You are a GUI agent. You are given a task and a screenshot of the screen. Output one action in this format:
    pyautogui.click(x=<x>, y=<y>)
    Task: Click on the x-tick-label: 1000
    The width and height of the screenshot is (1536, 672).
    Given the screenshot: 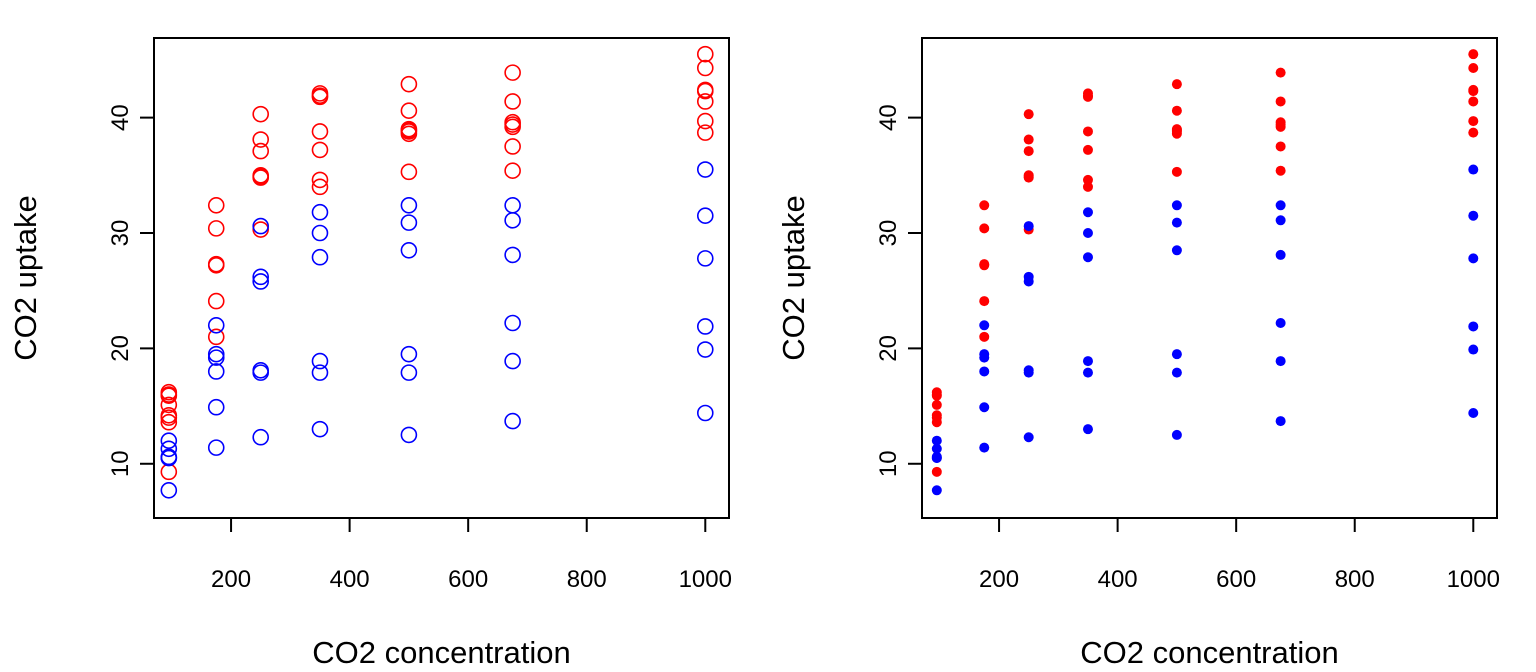 What is the action you would take?
    pyautogui.click(x=705, y=579)
    